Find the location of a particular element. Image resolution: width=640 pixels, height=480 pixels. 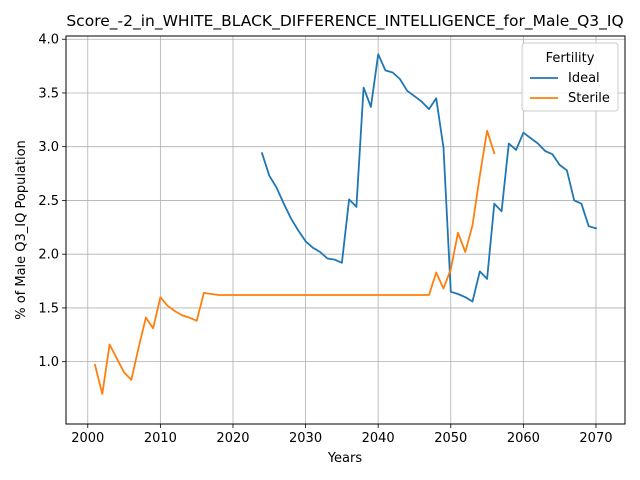

legend-box is located at coordinates (570, 77).